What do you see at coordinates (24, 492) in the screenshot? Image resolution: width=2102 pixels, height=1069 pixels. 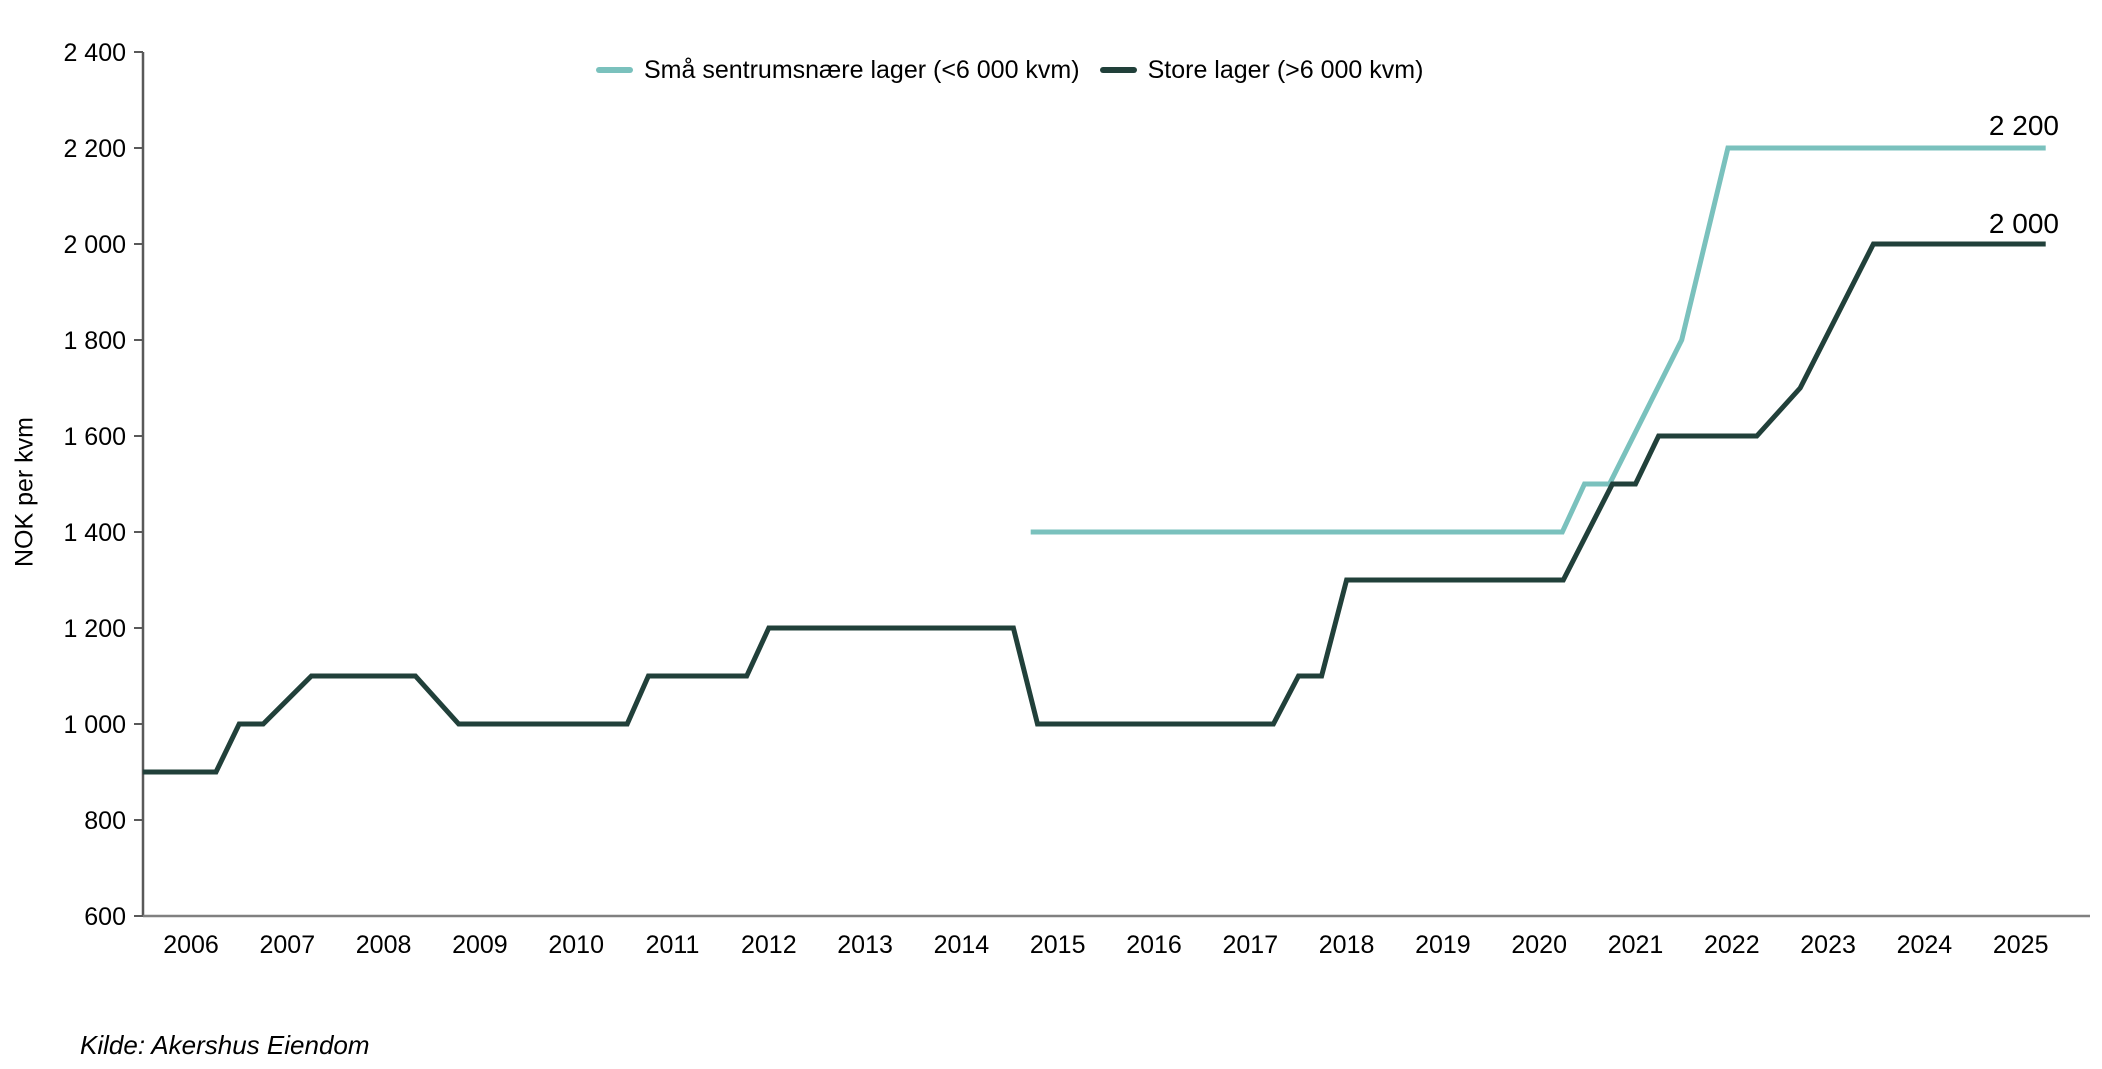 I see `y-axis-title: NOK per kvm` at bounding box center [24, 492].